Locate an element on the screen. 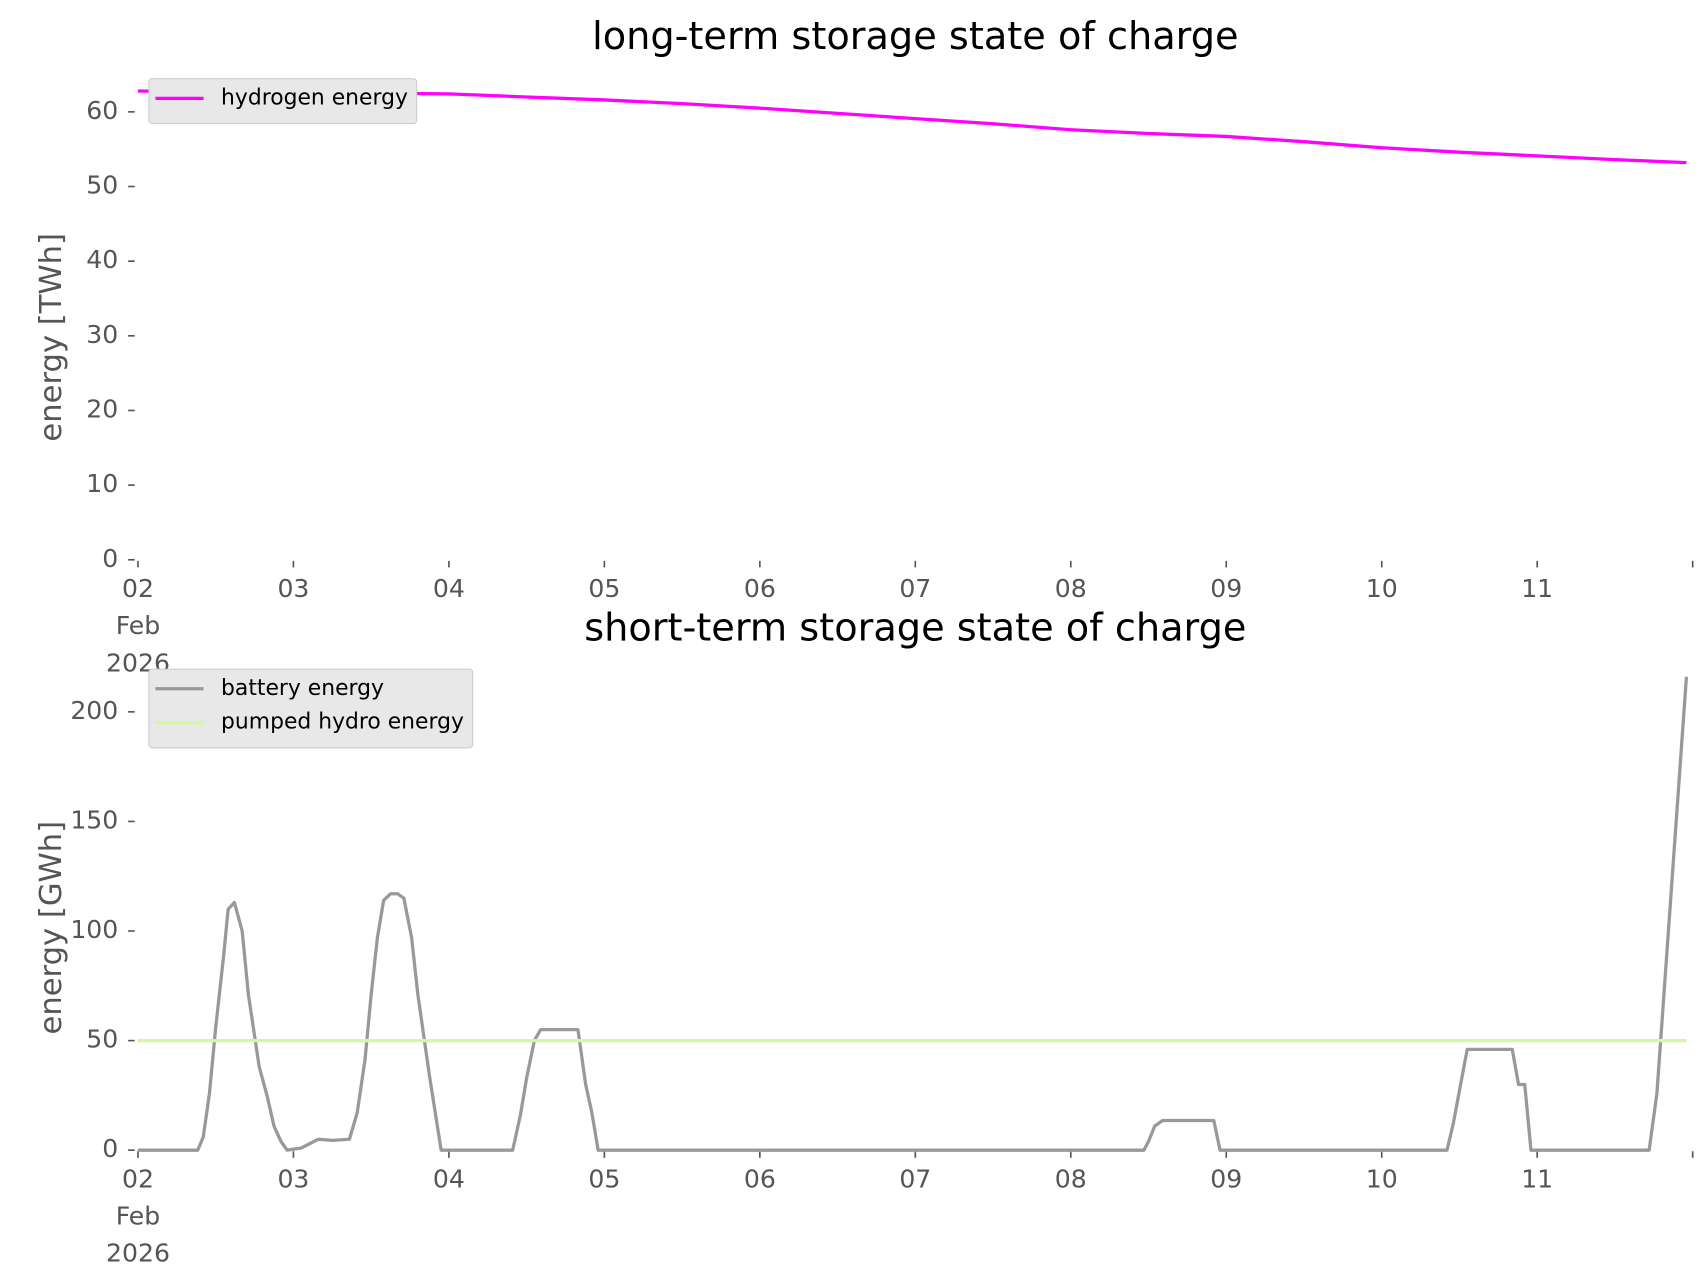 The height and width of the screenshot is (1277, 1706). y-tick-label: 200 is located at coordinates (94, 710).